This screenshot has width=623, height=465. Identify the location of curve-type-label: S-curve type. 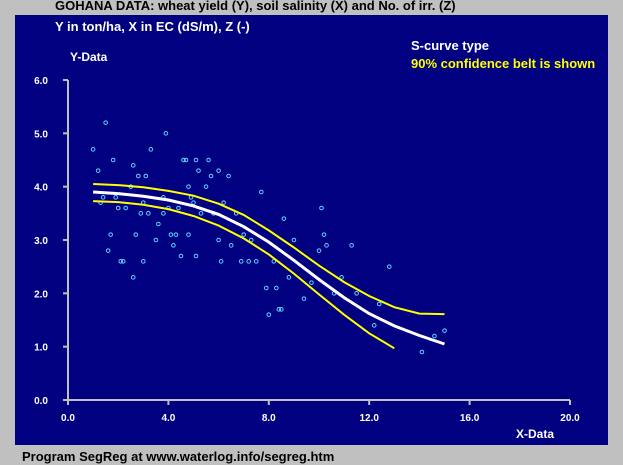
(450, 45).